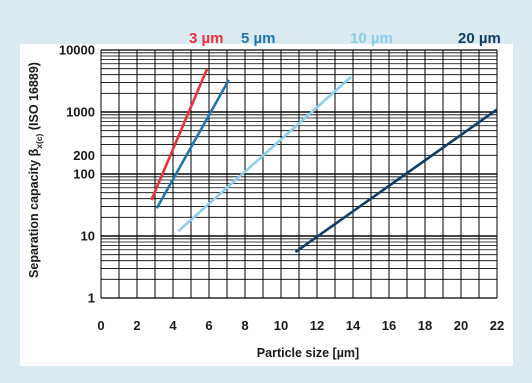 The height and width of the screenshot is (383, 532). I want to click on y-tick-label: 1000, so click(80, 112).